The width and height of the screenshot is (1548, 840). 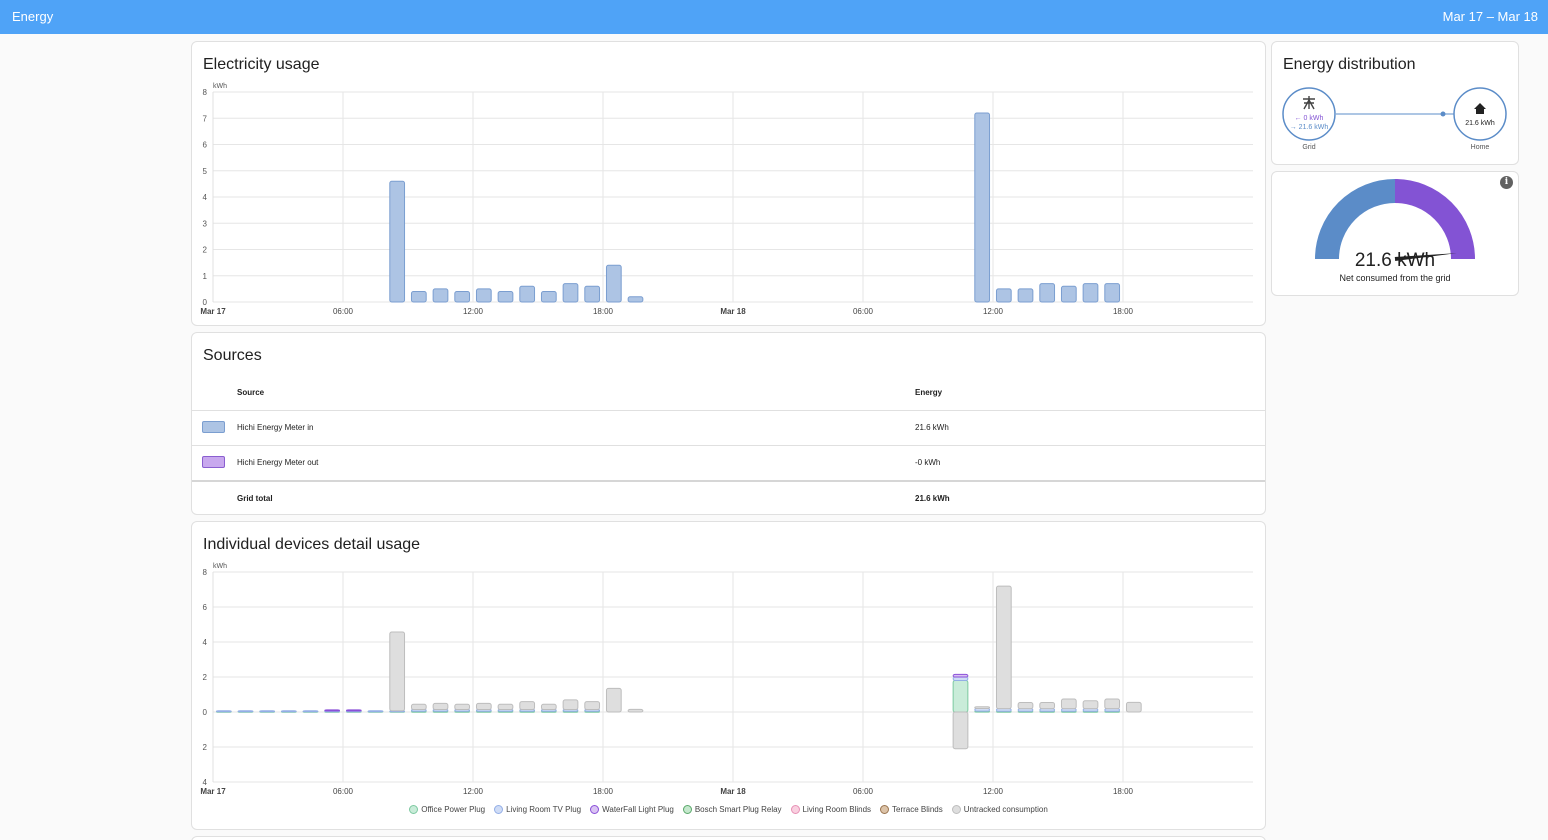 I want to click on page-title: Energy, so click(x=33, y=16).